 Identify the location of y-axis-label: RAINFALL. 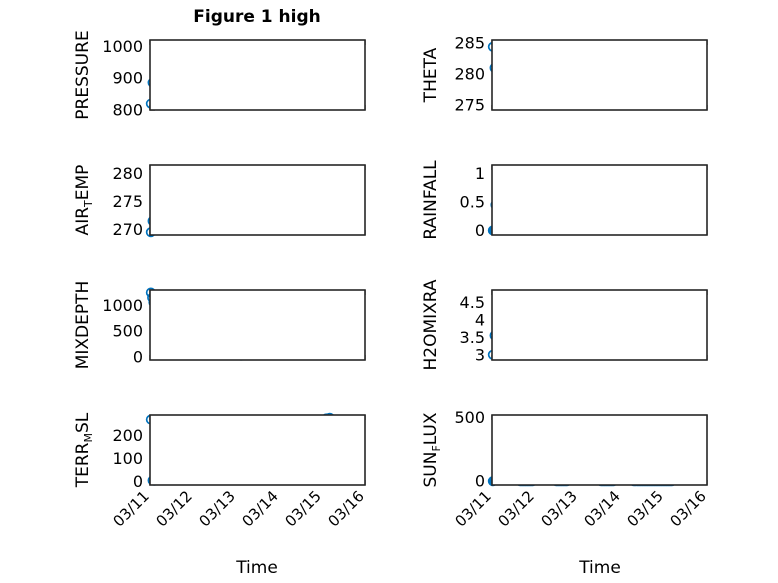
(431, 200).